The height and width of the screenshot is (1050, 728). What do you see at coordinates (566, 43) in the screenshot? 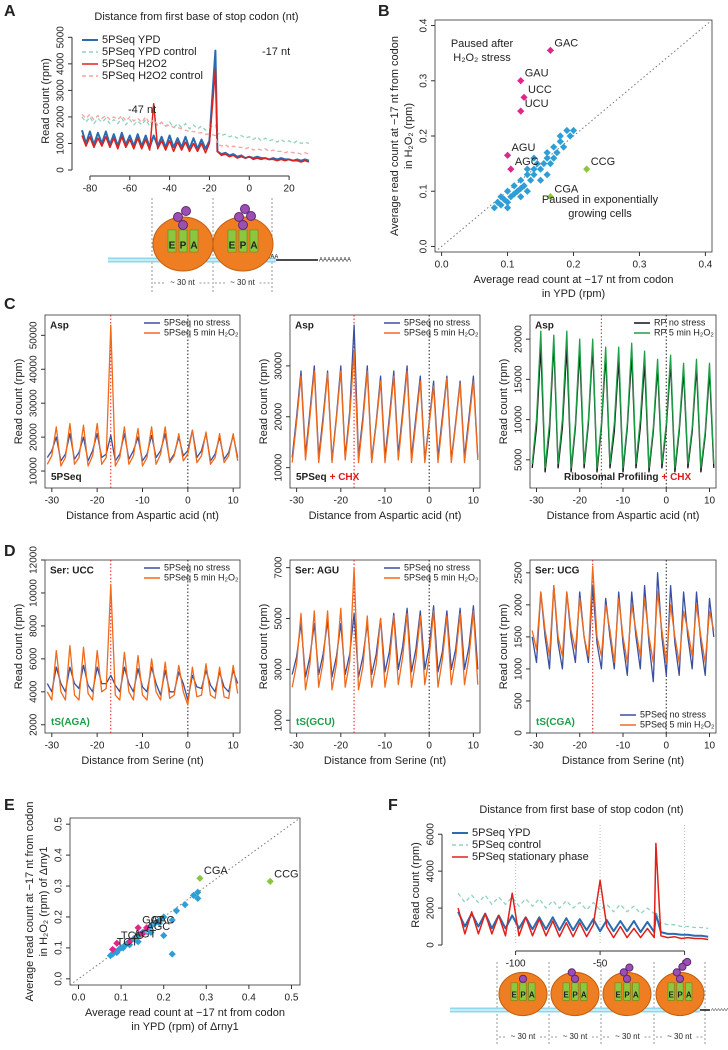
I see `point-label: GAC` at bounding box center [566, 43].